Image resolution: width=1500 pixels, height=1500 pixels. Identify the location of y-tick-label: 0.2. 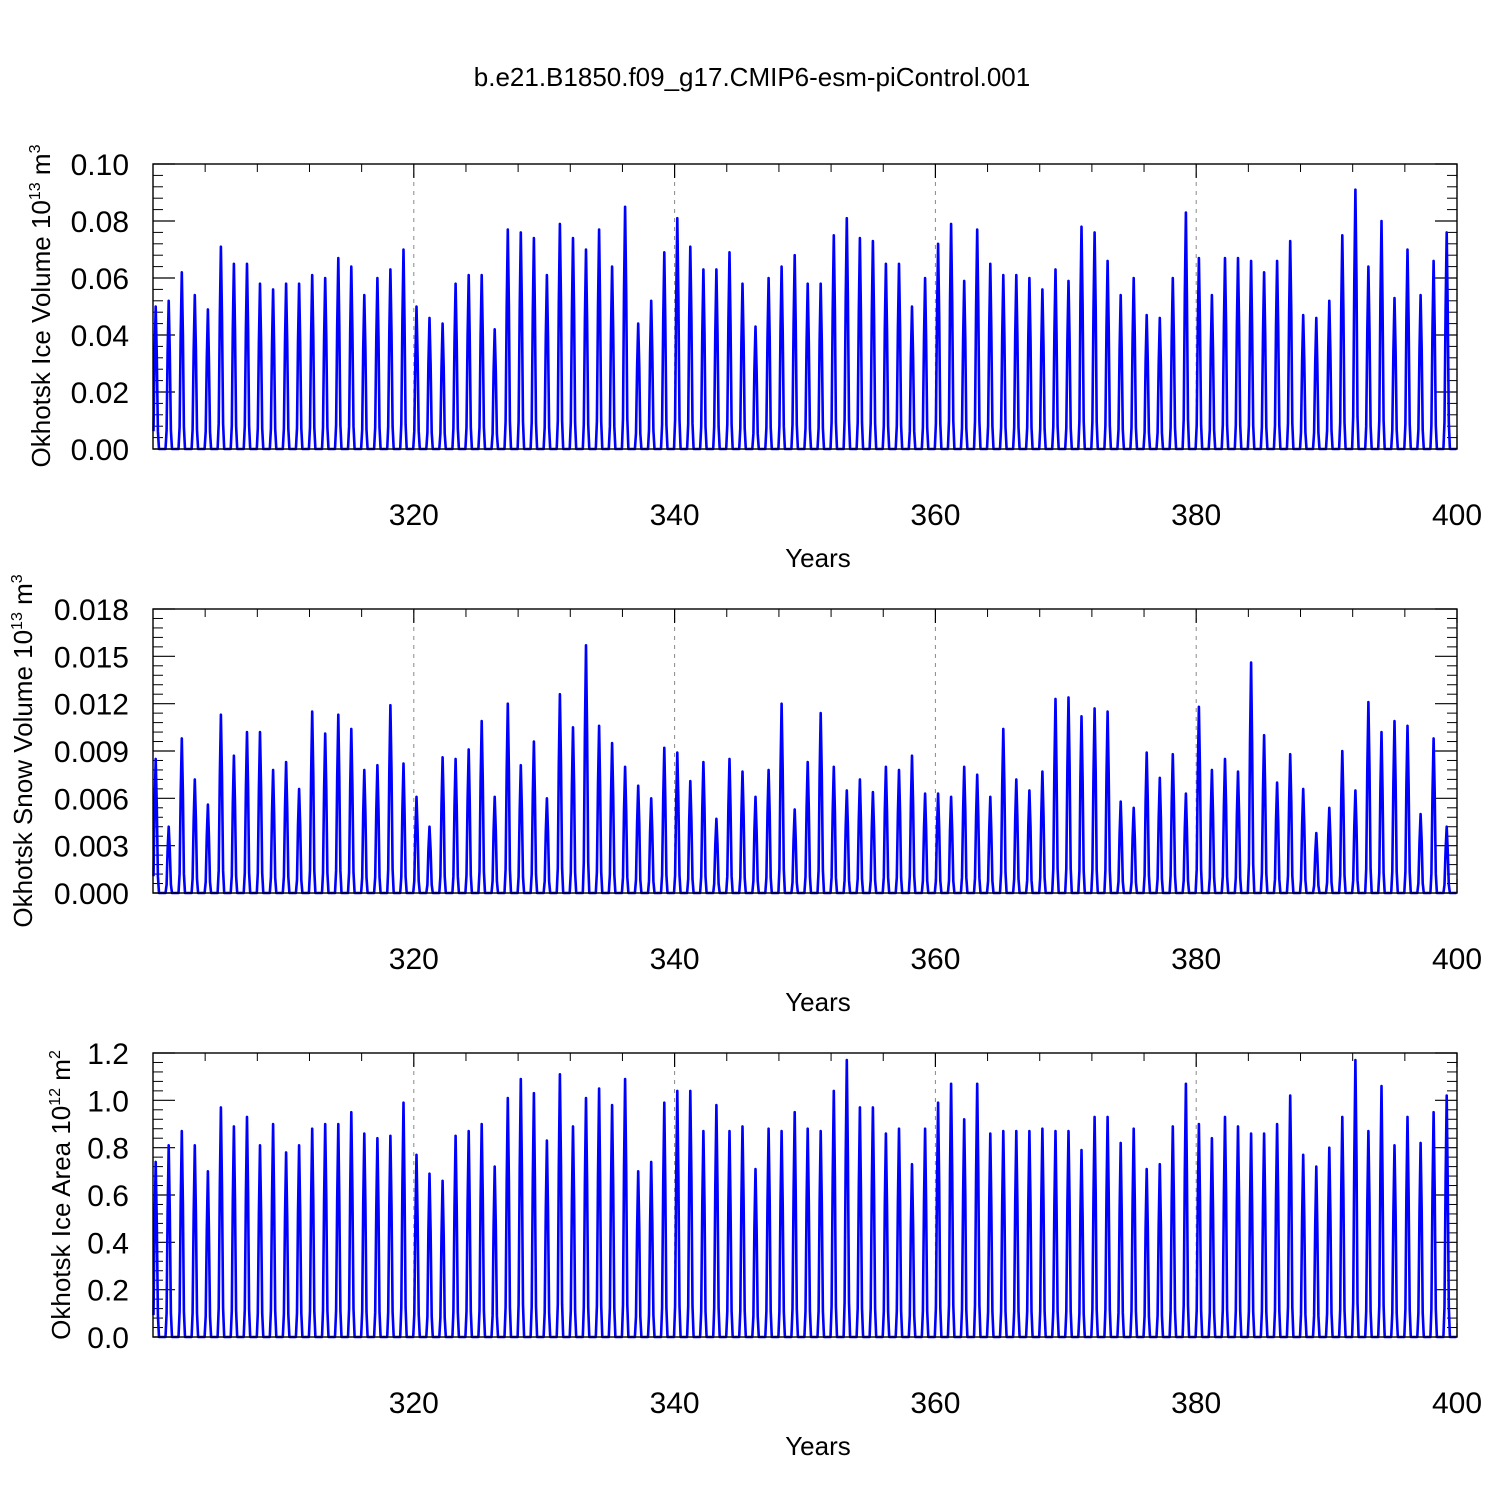
(108, 1291).